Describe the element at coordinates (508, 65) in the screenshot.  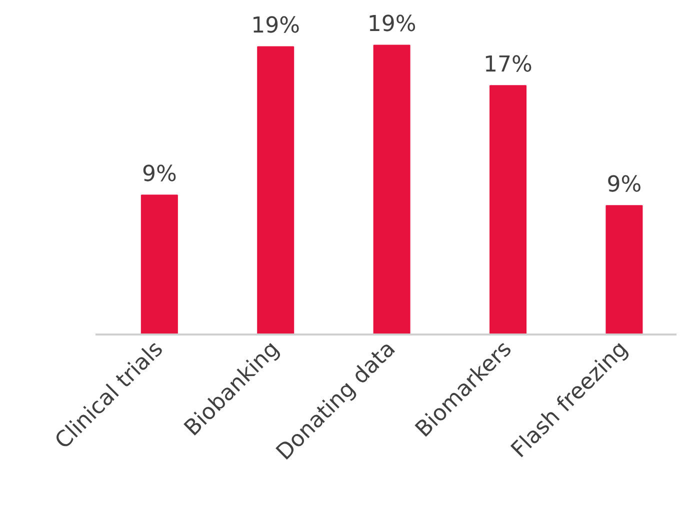
I see `data-label: 17%` at that location.